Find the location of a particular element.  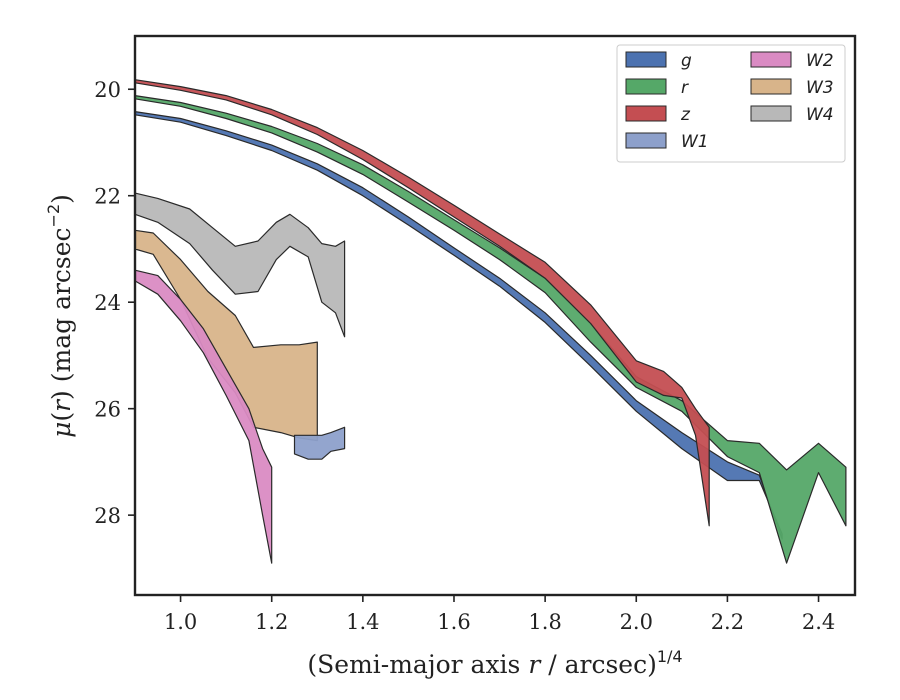

x-axis-label-var: r is located at coordinates (535, 664).